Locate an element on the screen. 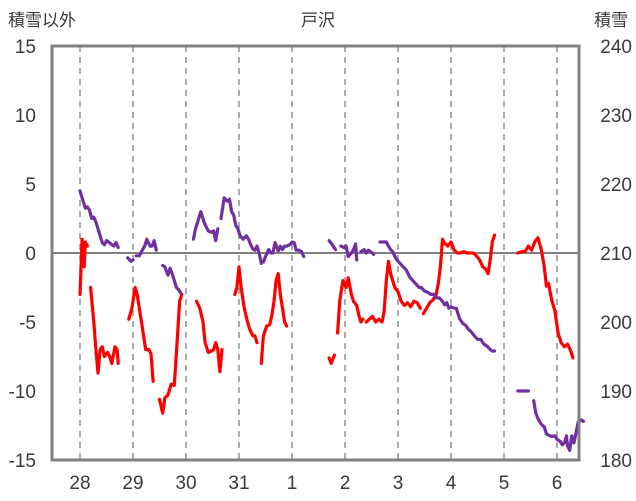  x-tick-label: 31 is located at coordinates (238, 483).